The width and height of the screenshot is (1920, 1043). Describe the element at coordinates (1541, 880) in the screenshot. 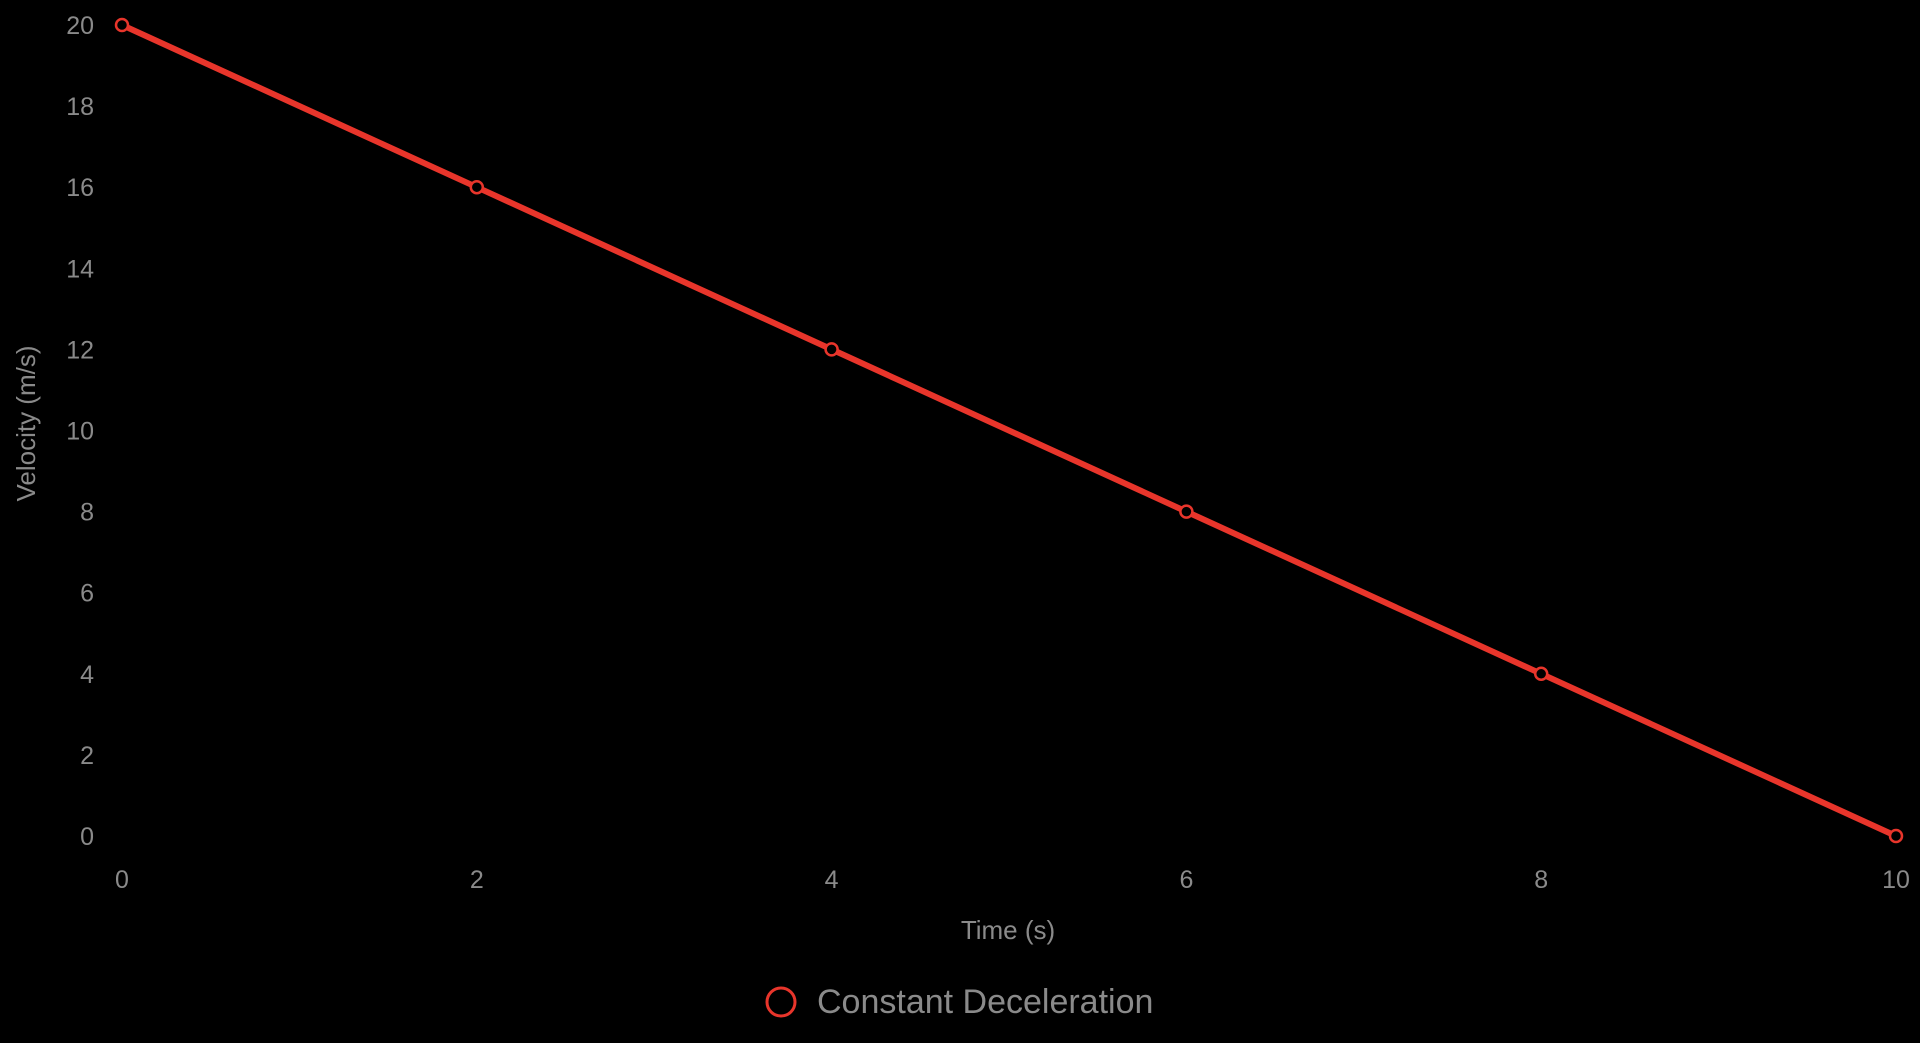

I see `x-tick-label: 8` at that location.